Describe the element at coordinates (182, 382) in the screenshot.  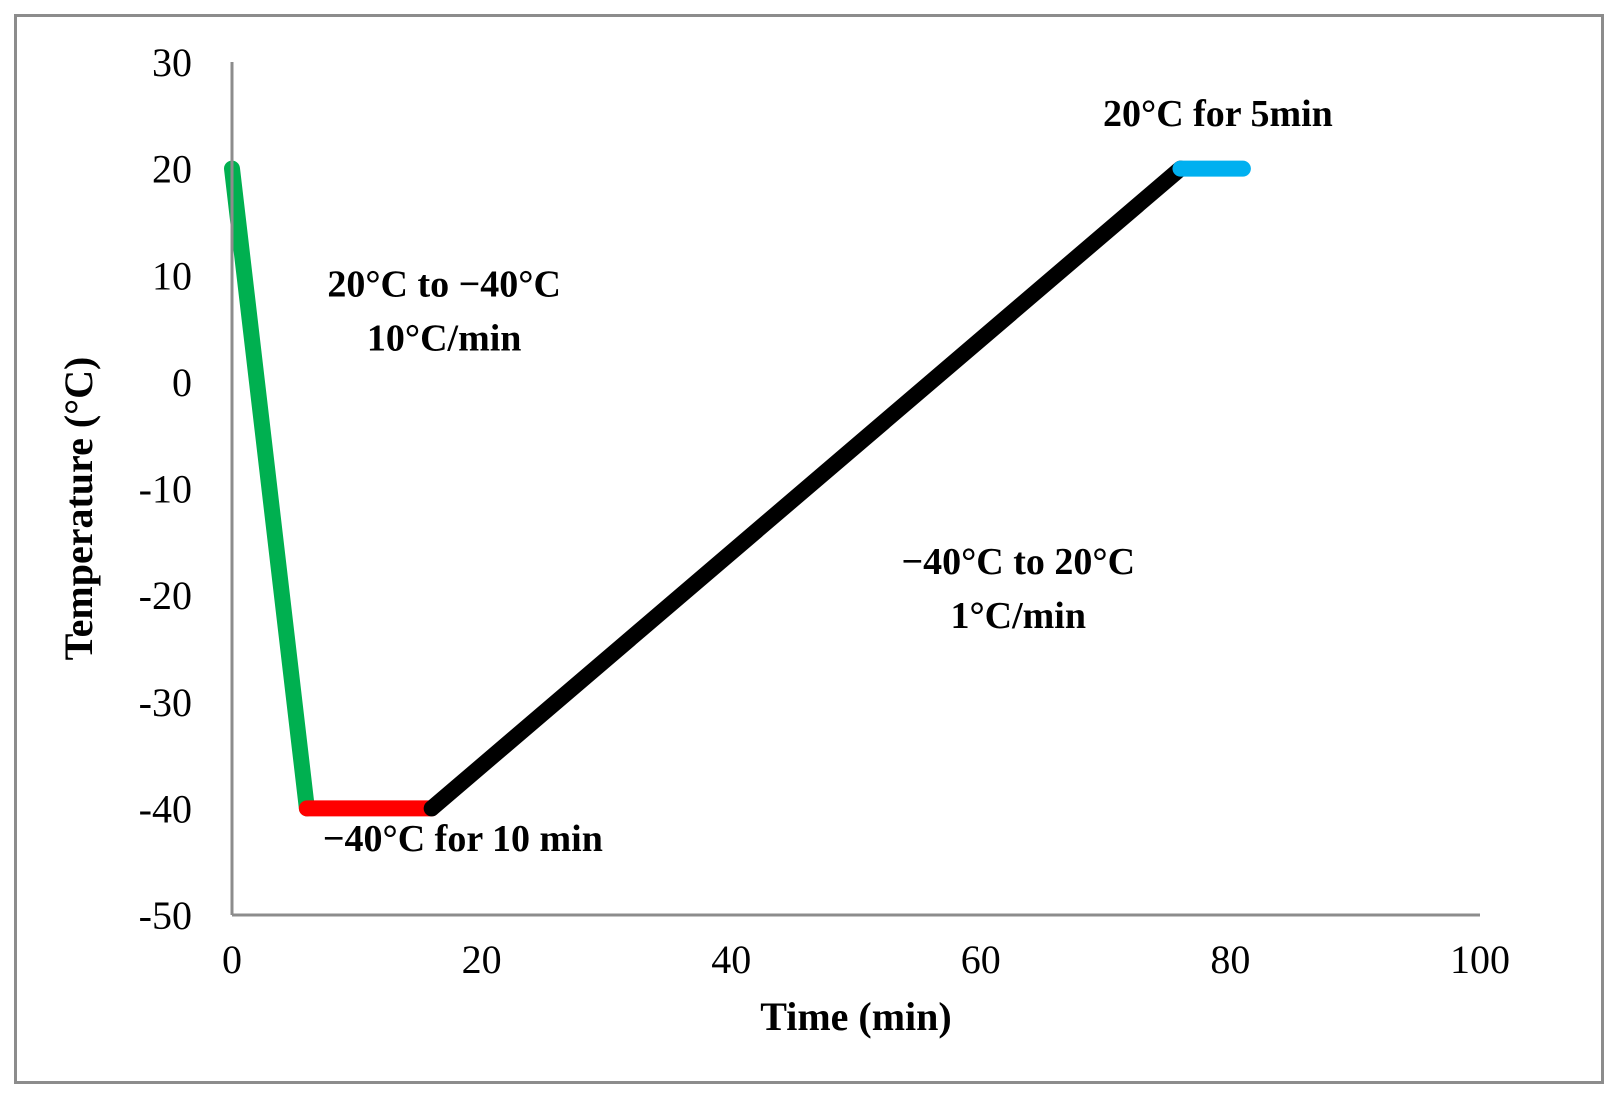
I see `y-tick-label: 0` at that location.